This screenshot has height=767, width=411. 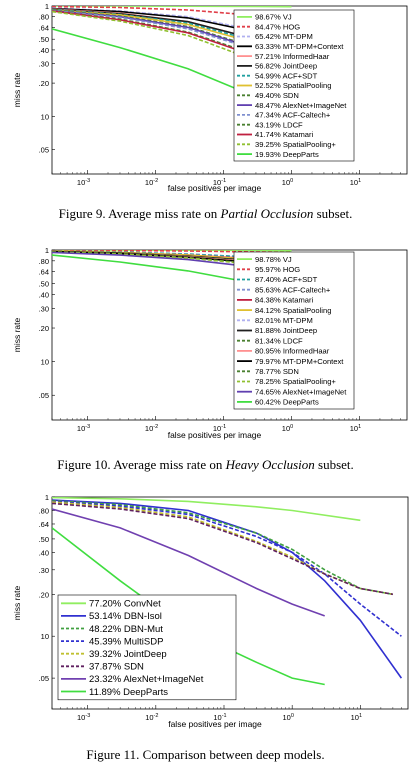 I want to click on legend-item: 49.40% SDN, so click(x=277, y=95).